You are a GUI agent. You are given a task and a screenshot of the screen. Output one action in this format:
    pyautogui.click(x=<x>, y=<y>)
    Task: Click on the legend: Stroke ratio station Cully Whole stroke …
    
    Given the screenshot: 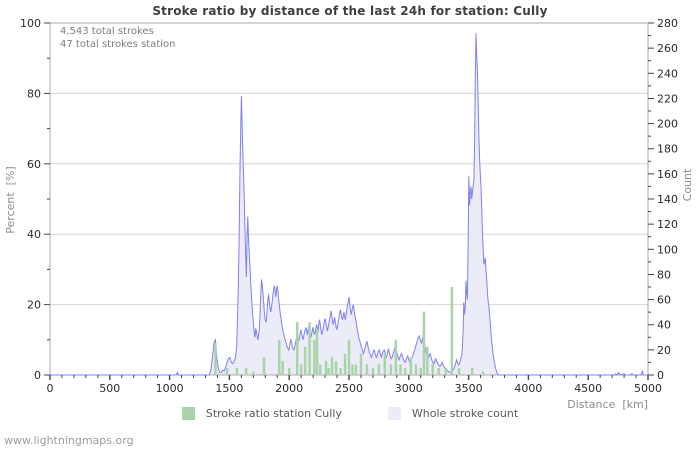 What is the action you would take?
    pyautogui.click(x=350, y=413)
    